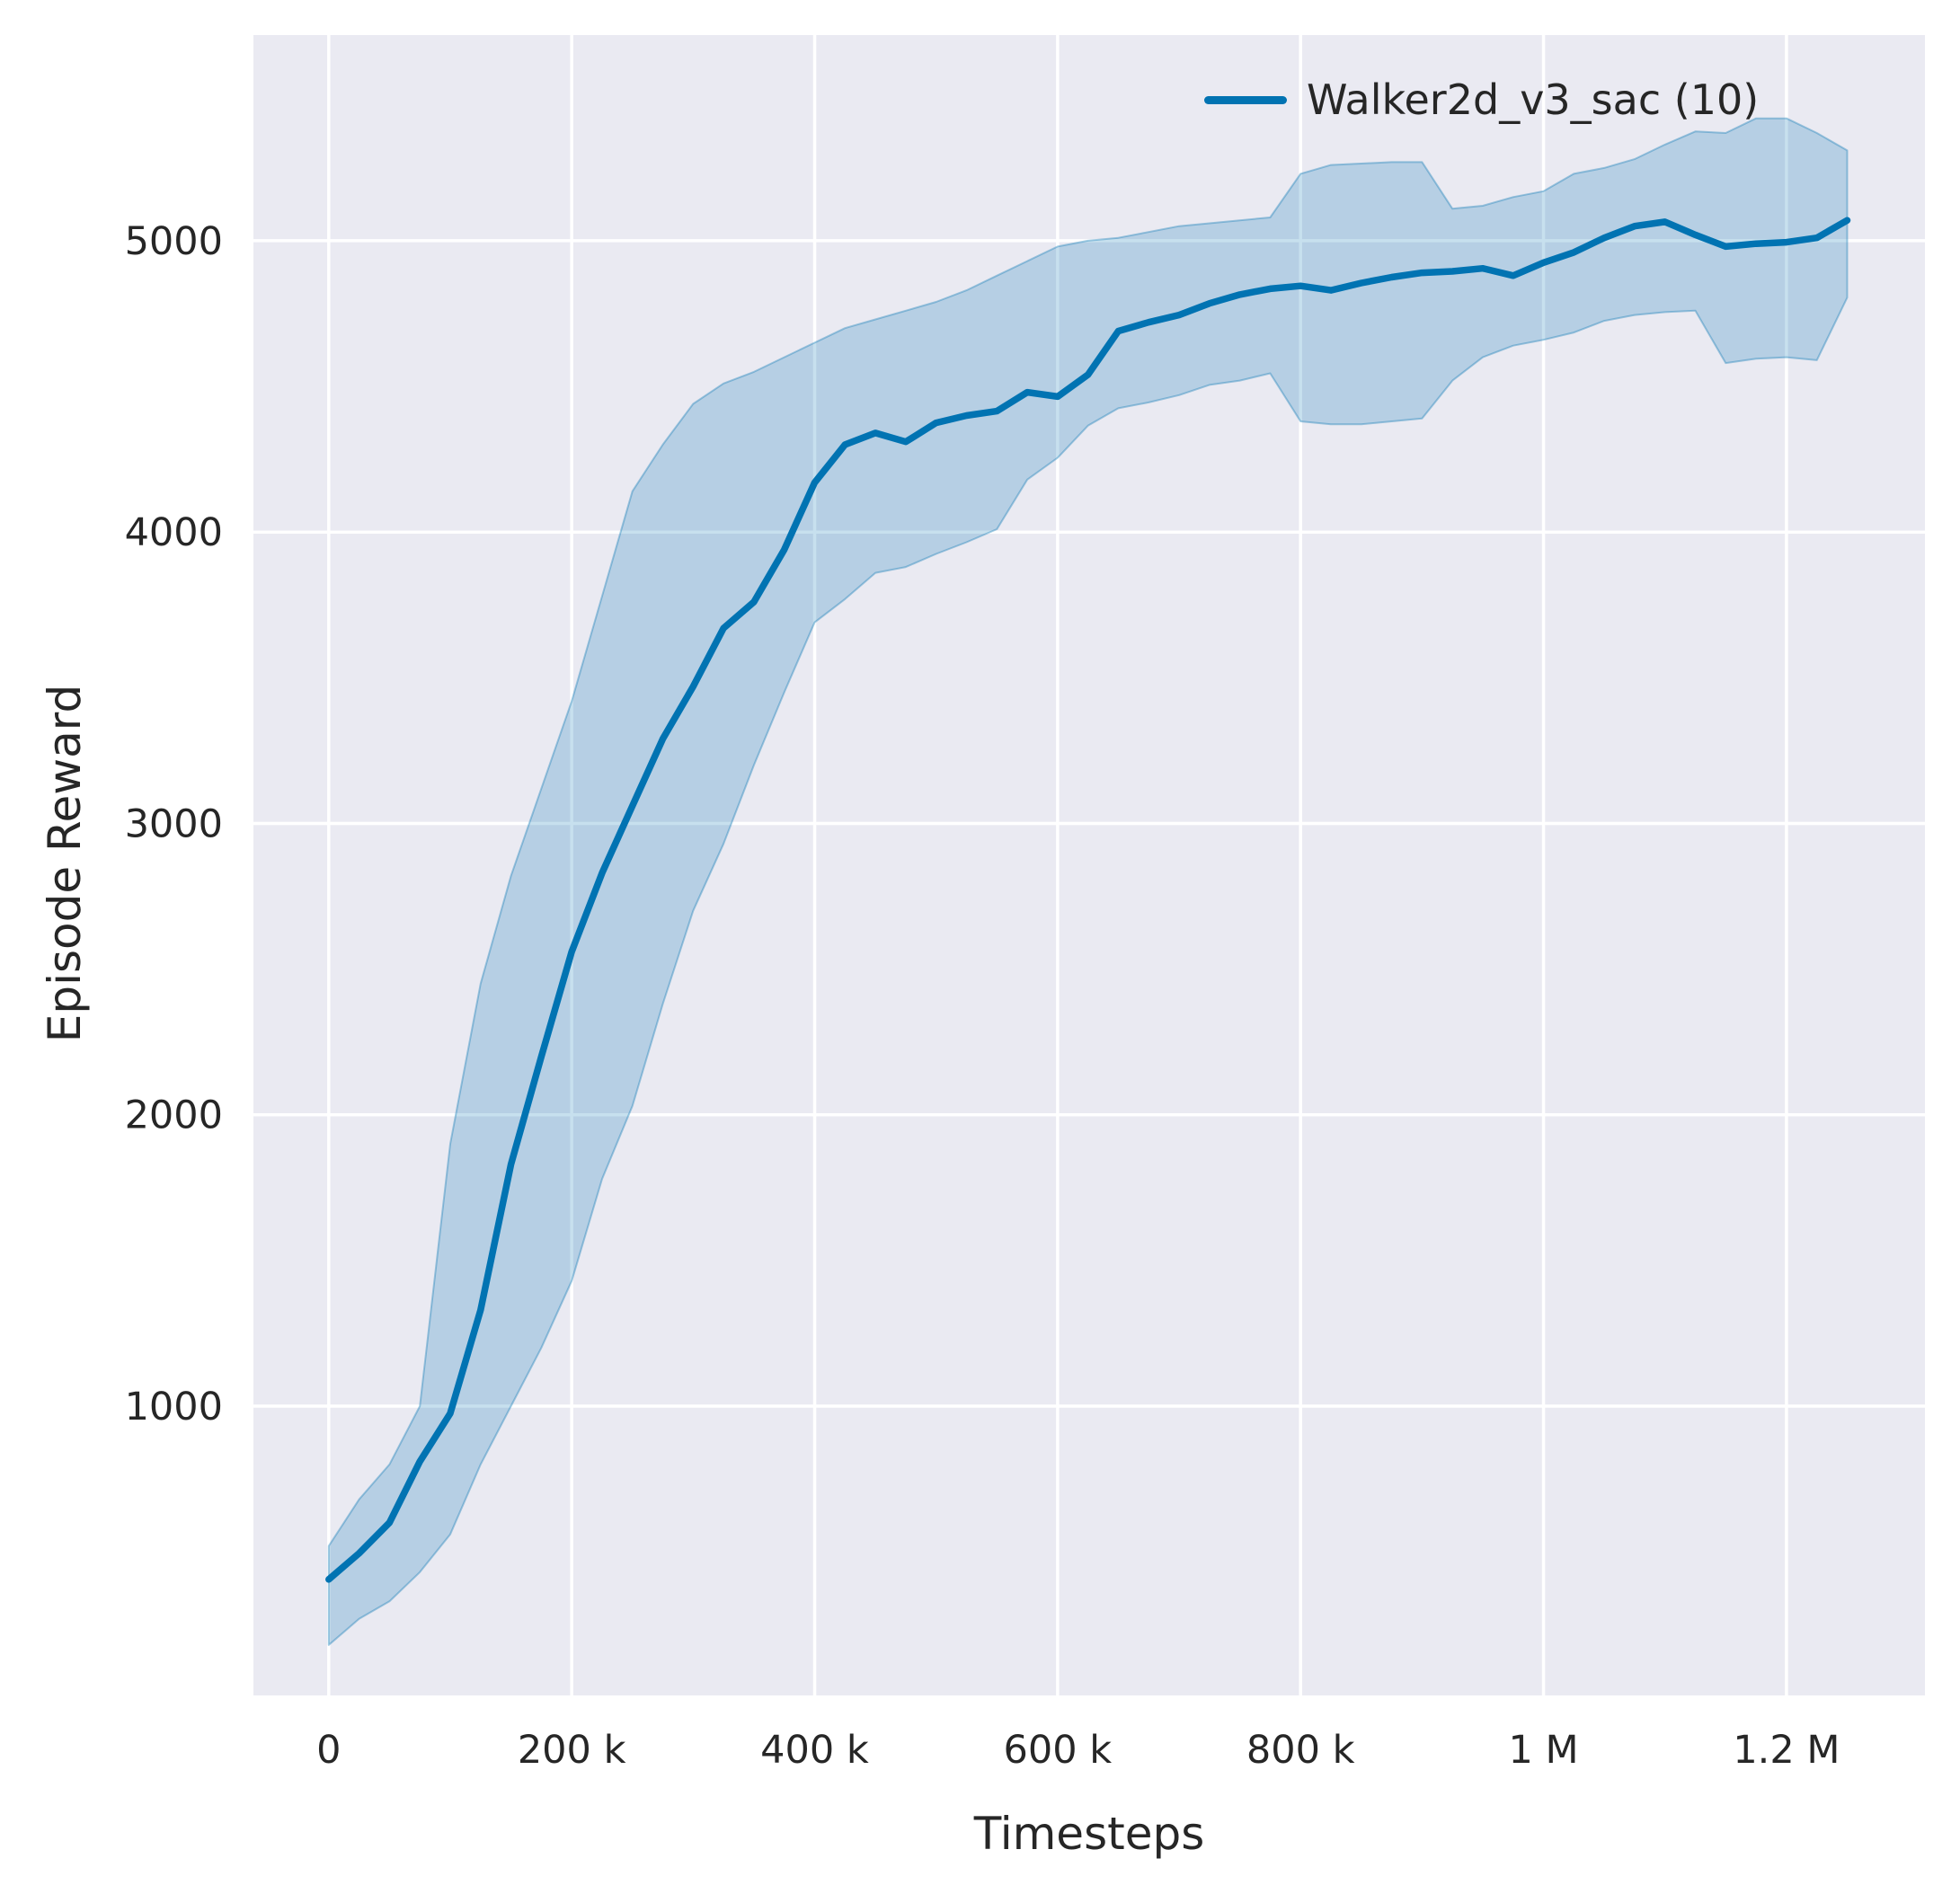 This screenshot has width=1960, height=1885. What do you see at coordinates (1089, 1834) in the screenshot?
I see `x-axis-title: Timesteps` at bounding box center [1089, 1834].